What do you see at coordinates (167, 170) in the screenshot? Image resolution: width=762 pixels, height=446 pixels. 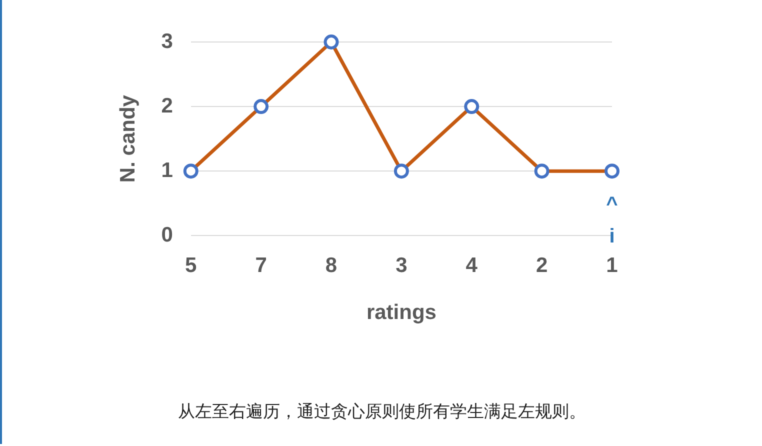 I see `y-tick-label: 1` at bounding box center [167, 170].